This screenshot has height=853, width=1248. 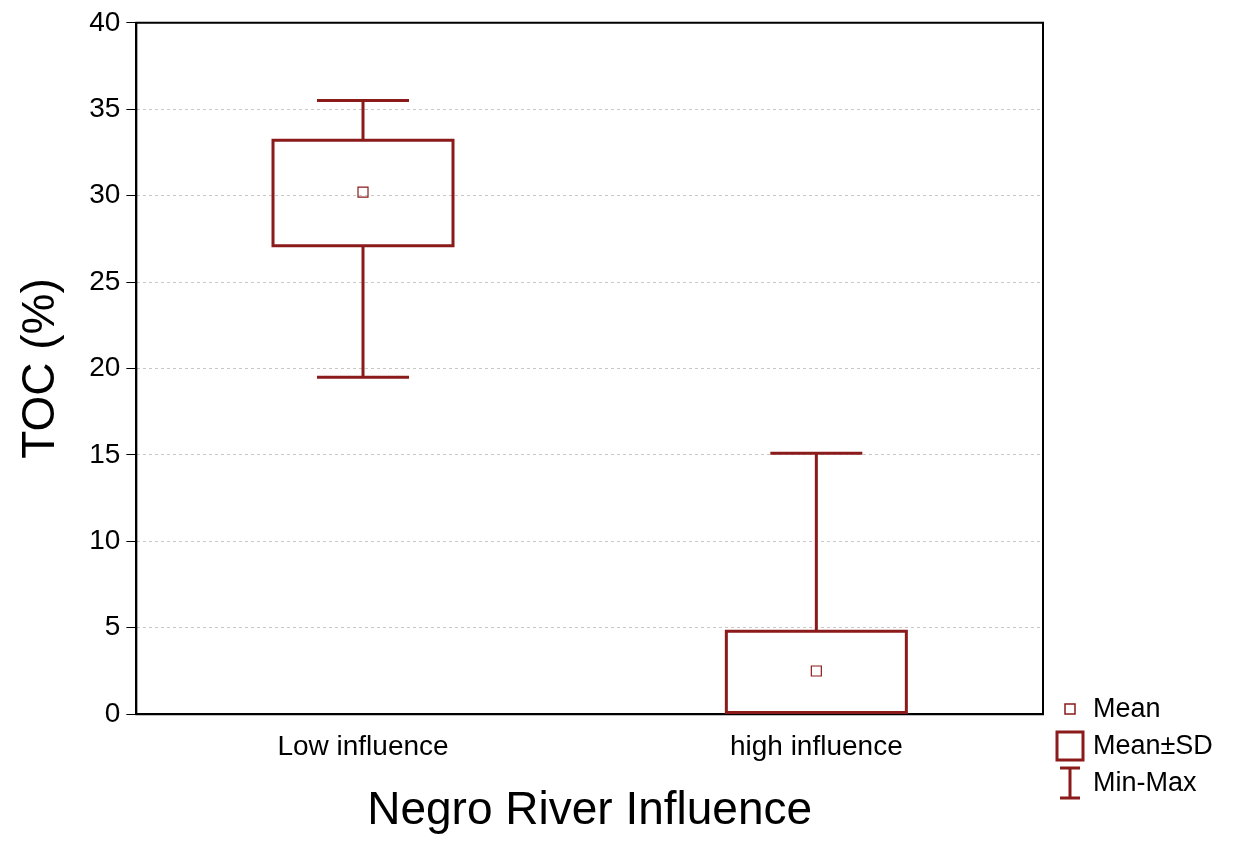 What do you see at coordinates (105, 367) in the screenshot?
I see `y-tick-label: 20` at bounding box center [105, 367].